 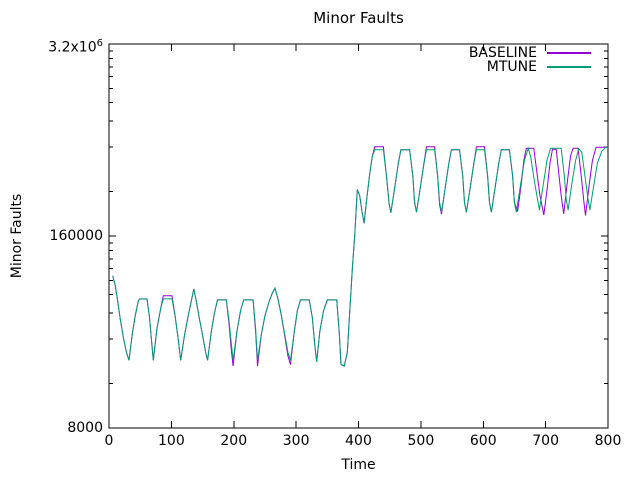 I want to click on legend-label: MTUNE, so click(x=511, y=67).